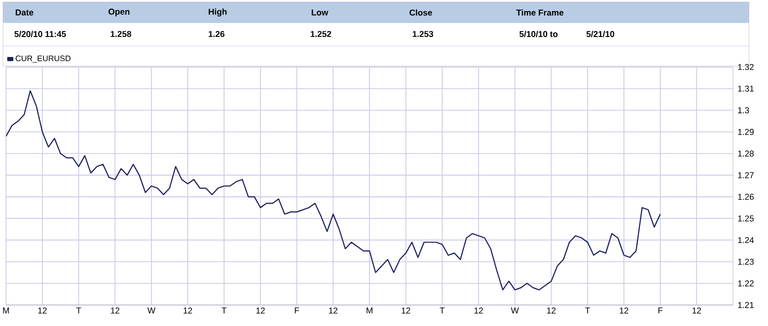  I want to click on y-tick-label: 1.28, so click(746, 153).